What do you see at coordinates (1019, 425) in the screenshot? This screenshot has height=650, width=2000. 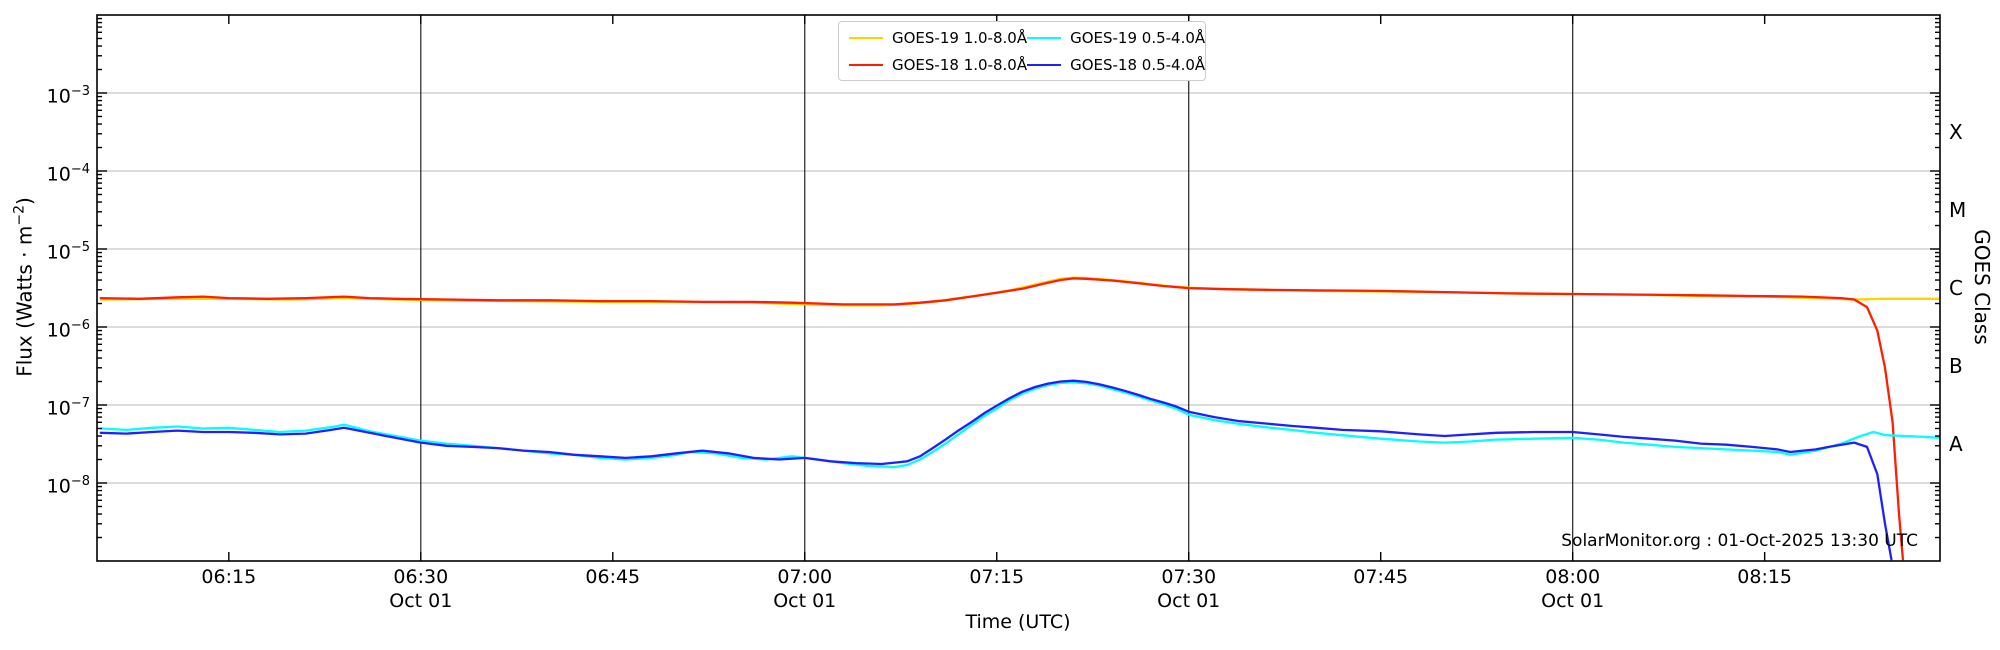 I see `series-goes-19-0-5-4-0-` at bounding box center [1019, 425].